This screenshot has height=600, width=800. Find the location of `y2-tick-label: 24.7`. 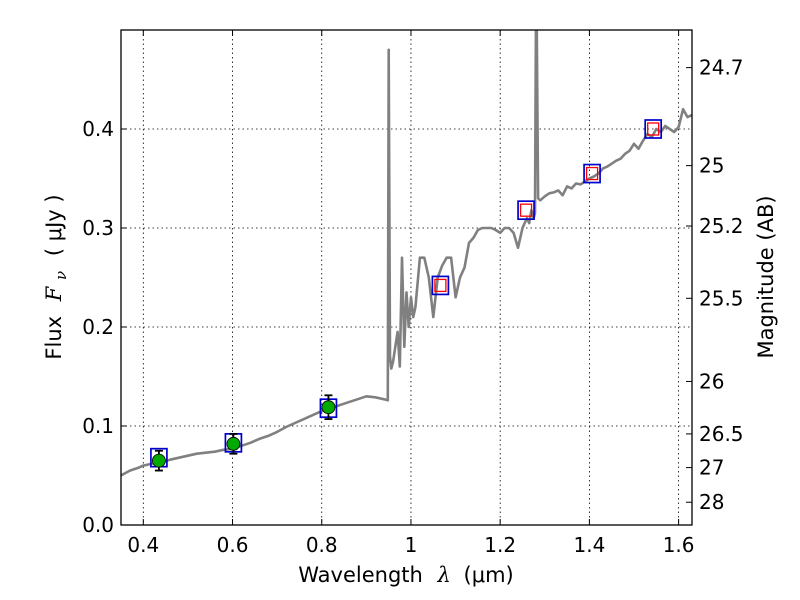

y2-tick-label: 24.7 is located at coordinates (721, 68).